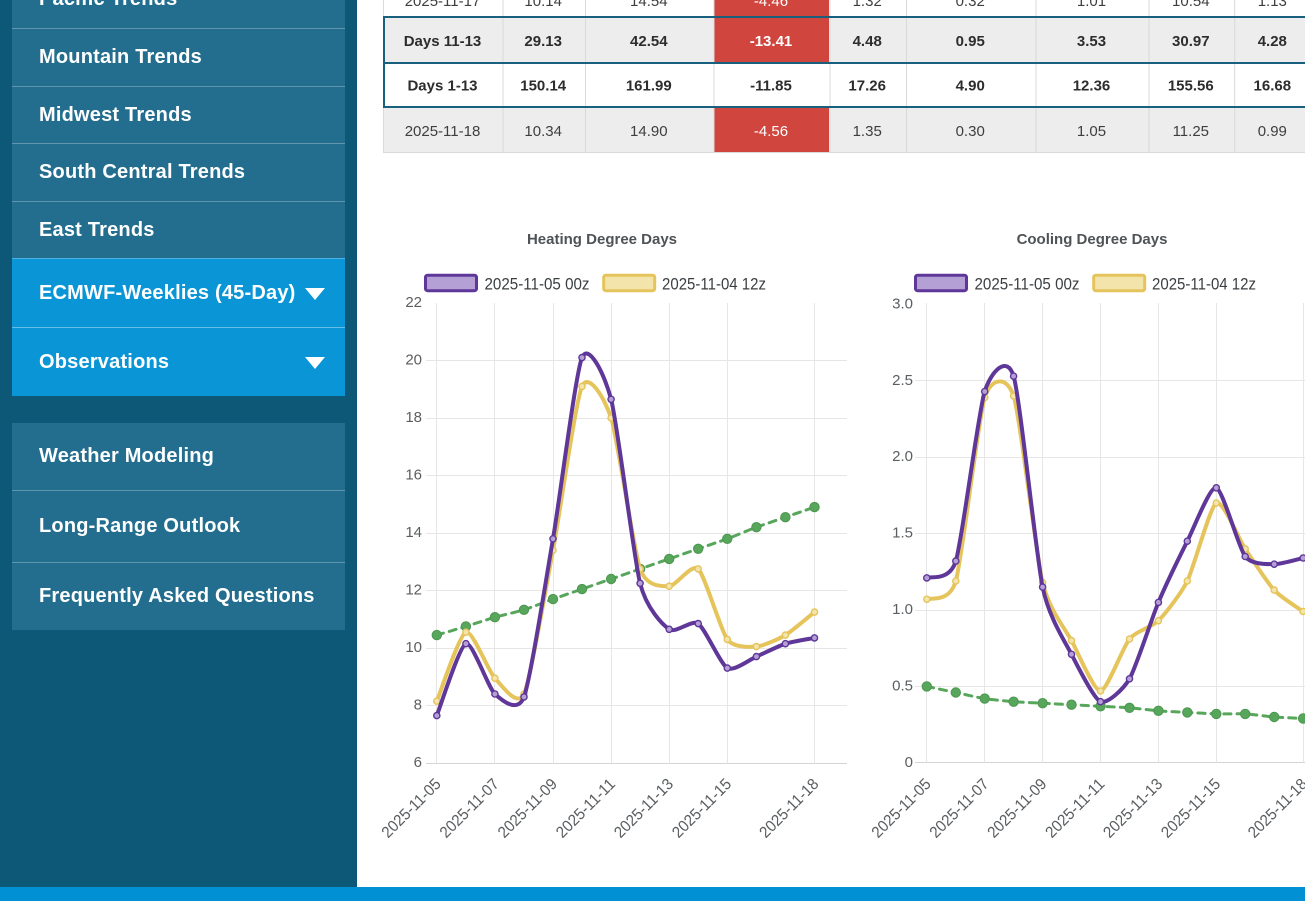  Describe the element at coordinates (543, 41) in the screenshot. I see `svg-text: 29.13` at that location.